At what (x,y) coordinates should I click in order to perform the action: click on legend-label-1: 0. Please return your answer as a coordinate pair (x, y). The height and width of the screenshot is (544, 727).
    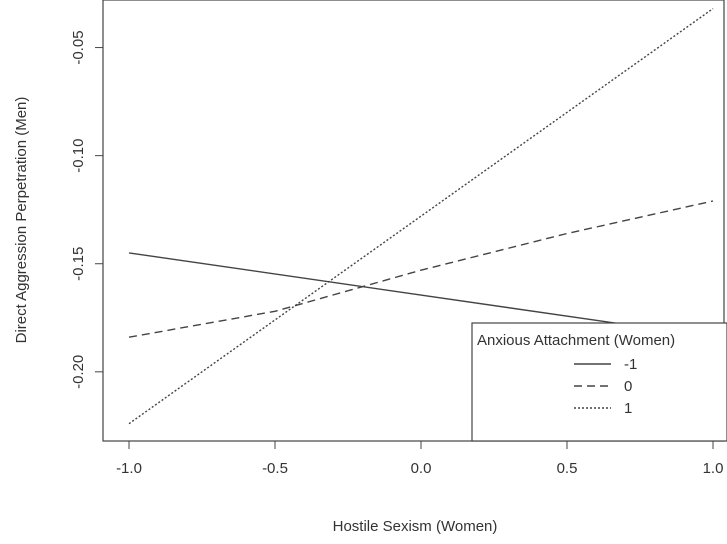
    Looking at the image, I should click on (628, 386).